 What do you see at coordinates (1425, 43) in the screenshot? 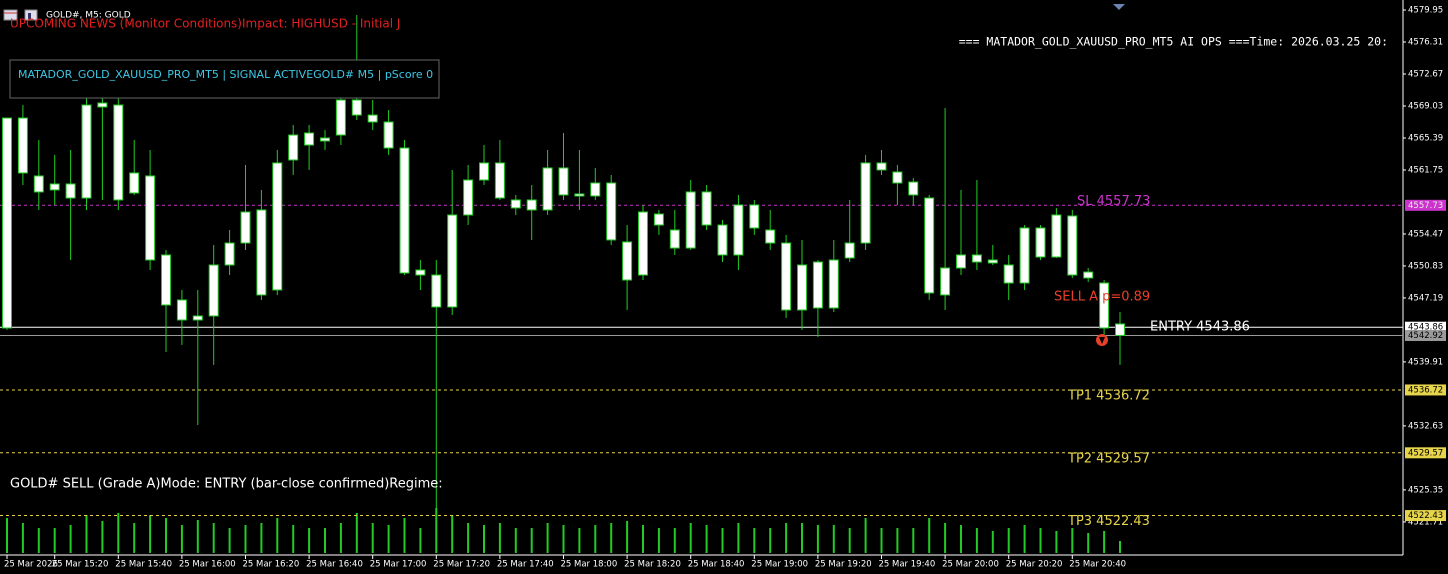
I see `y-tick-label: 4576.31` at bounding box center [1425, 43].